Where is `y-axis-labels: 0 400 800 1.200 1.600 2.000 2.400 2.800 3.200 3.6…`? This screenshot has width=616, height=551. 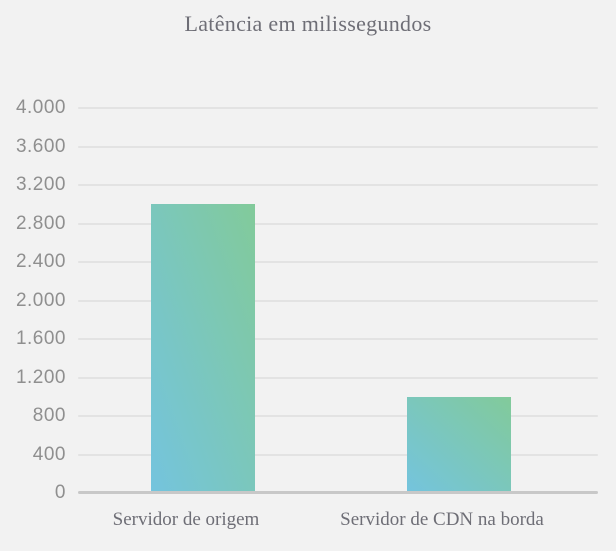
y-axis-labels: 0 400 800 1.200 1.600 2.000 2.400 2.800 3.200 3.6… is located at coordinates (33, 300).